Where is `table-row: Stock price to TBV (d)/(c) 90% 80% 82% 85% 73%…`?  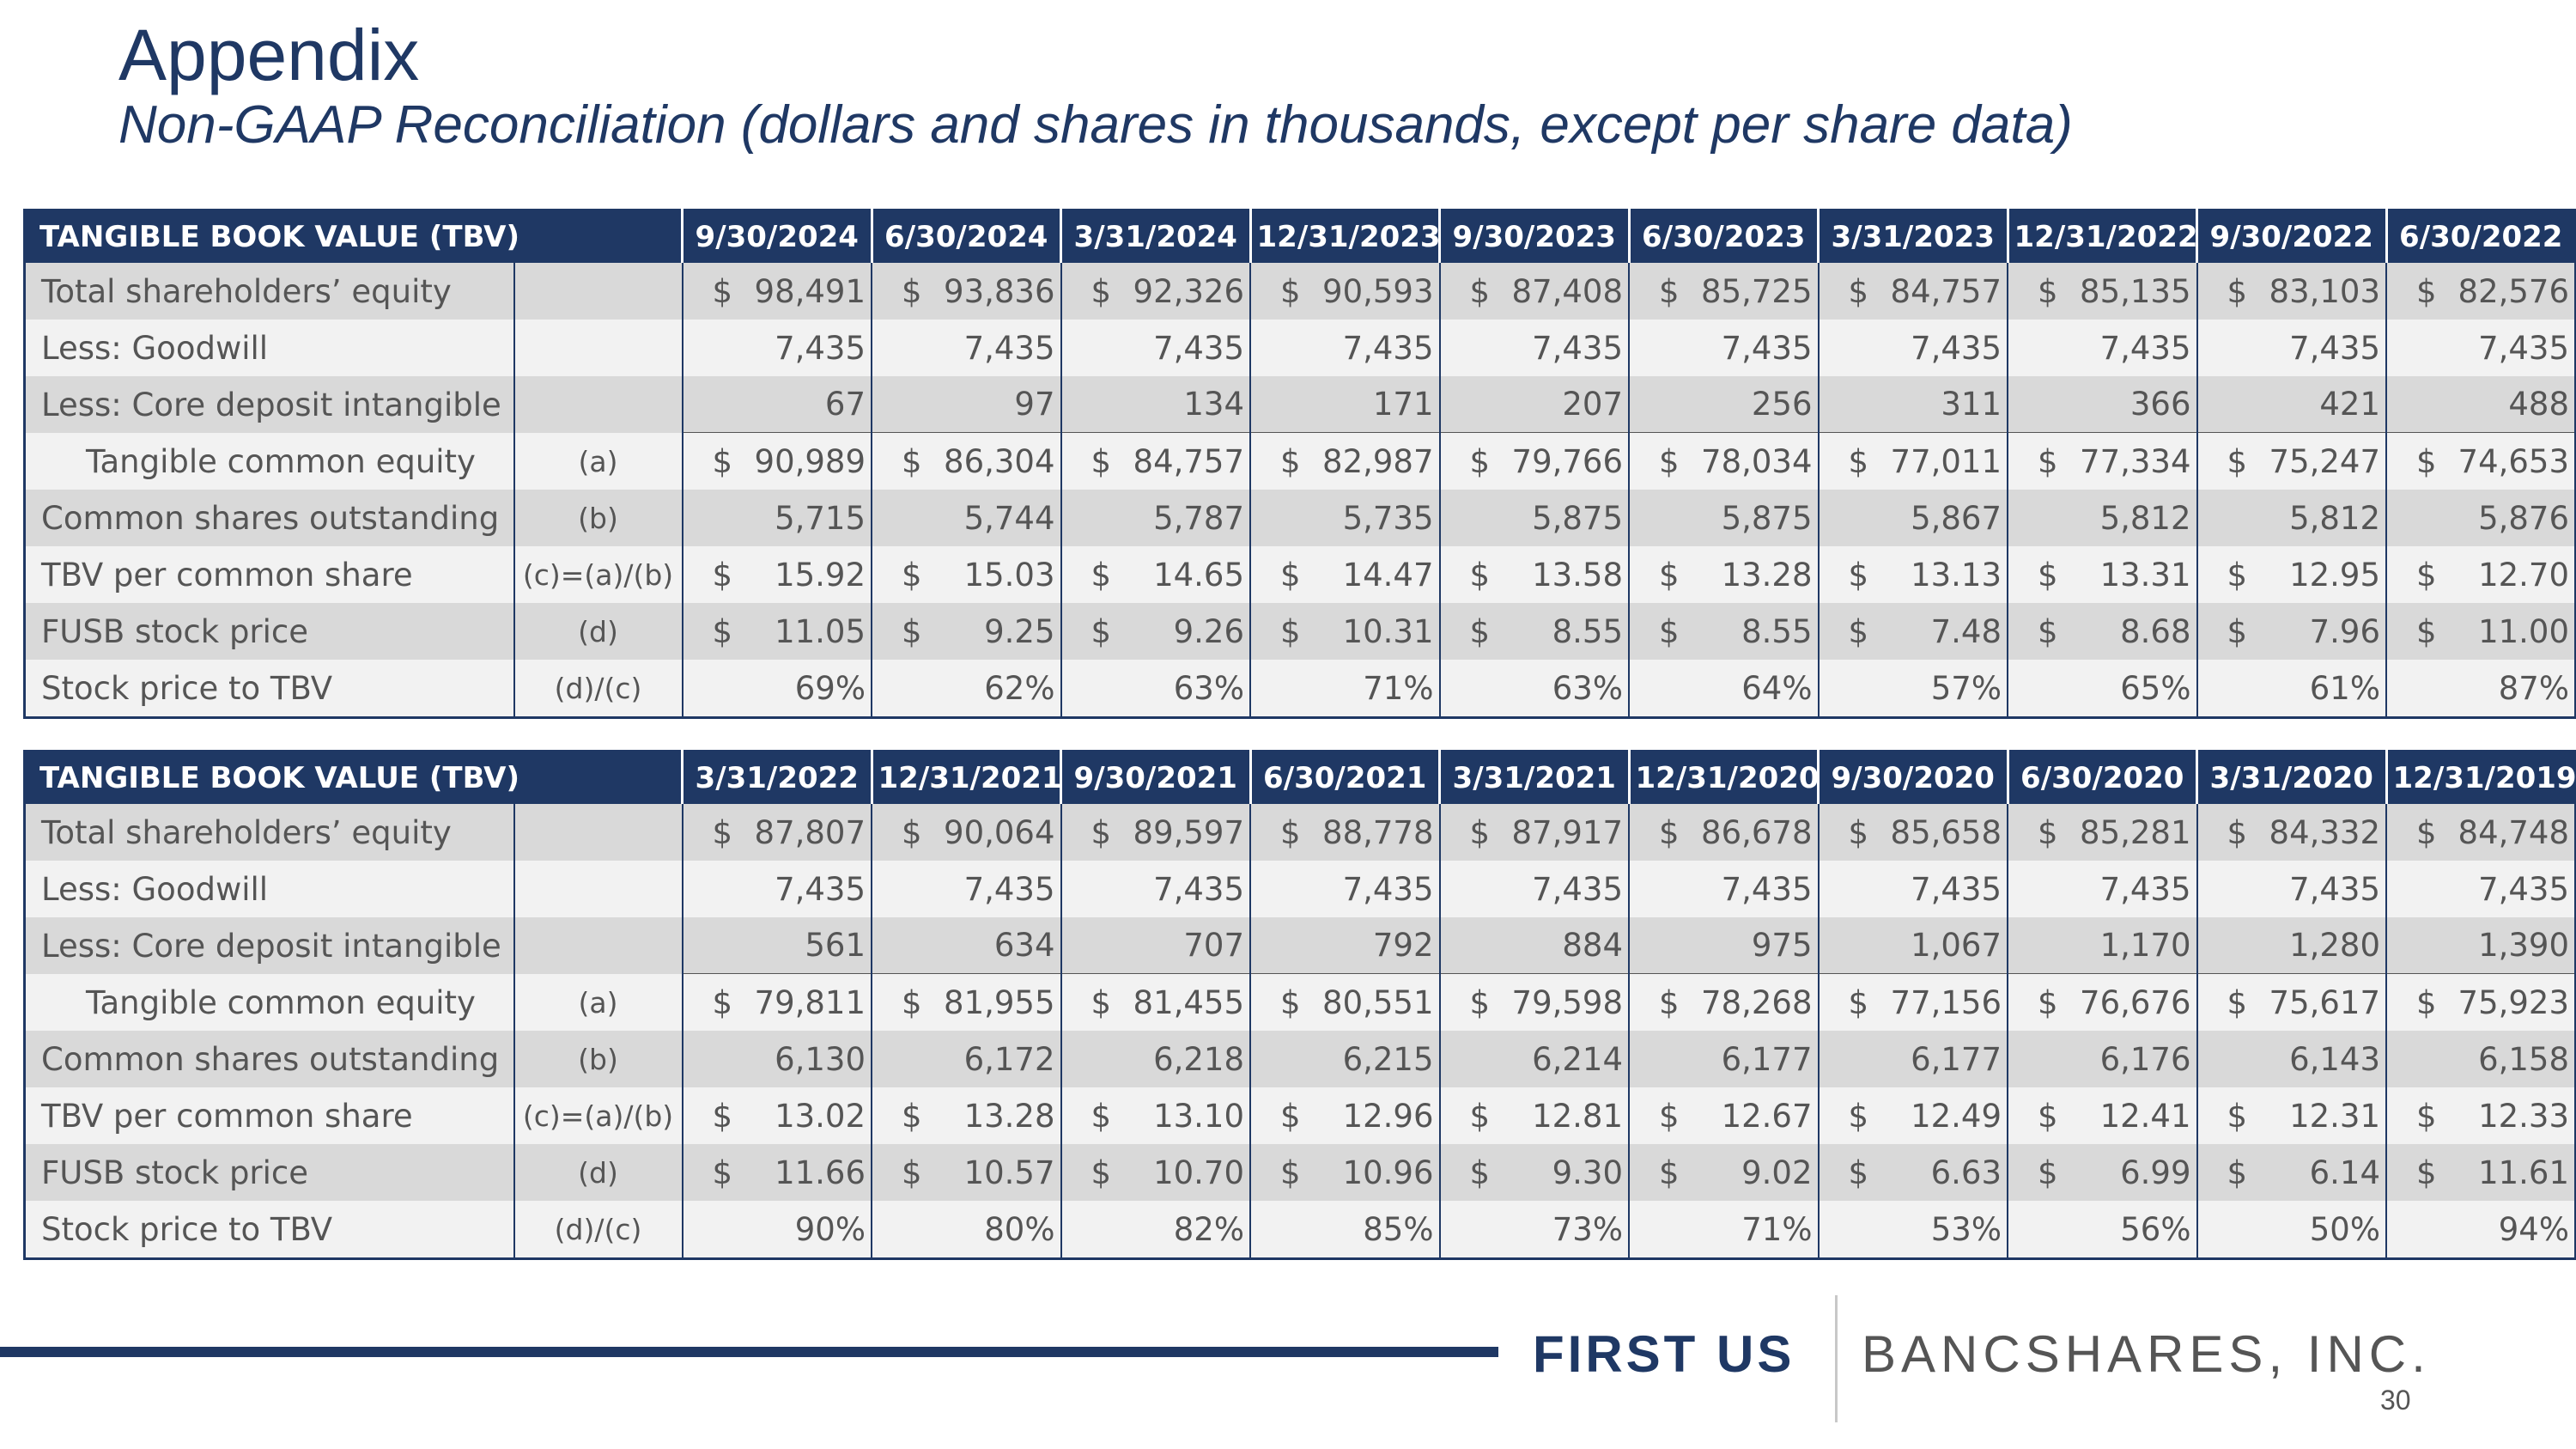 table-row: Stock price to TBV (d)/(c) 90% 80% 82% 85% 73%… is located at coordinates (1300, 1230).